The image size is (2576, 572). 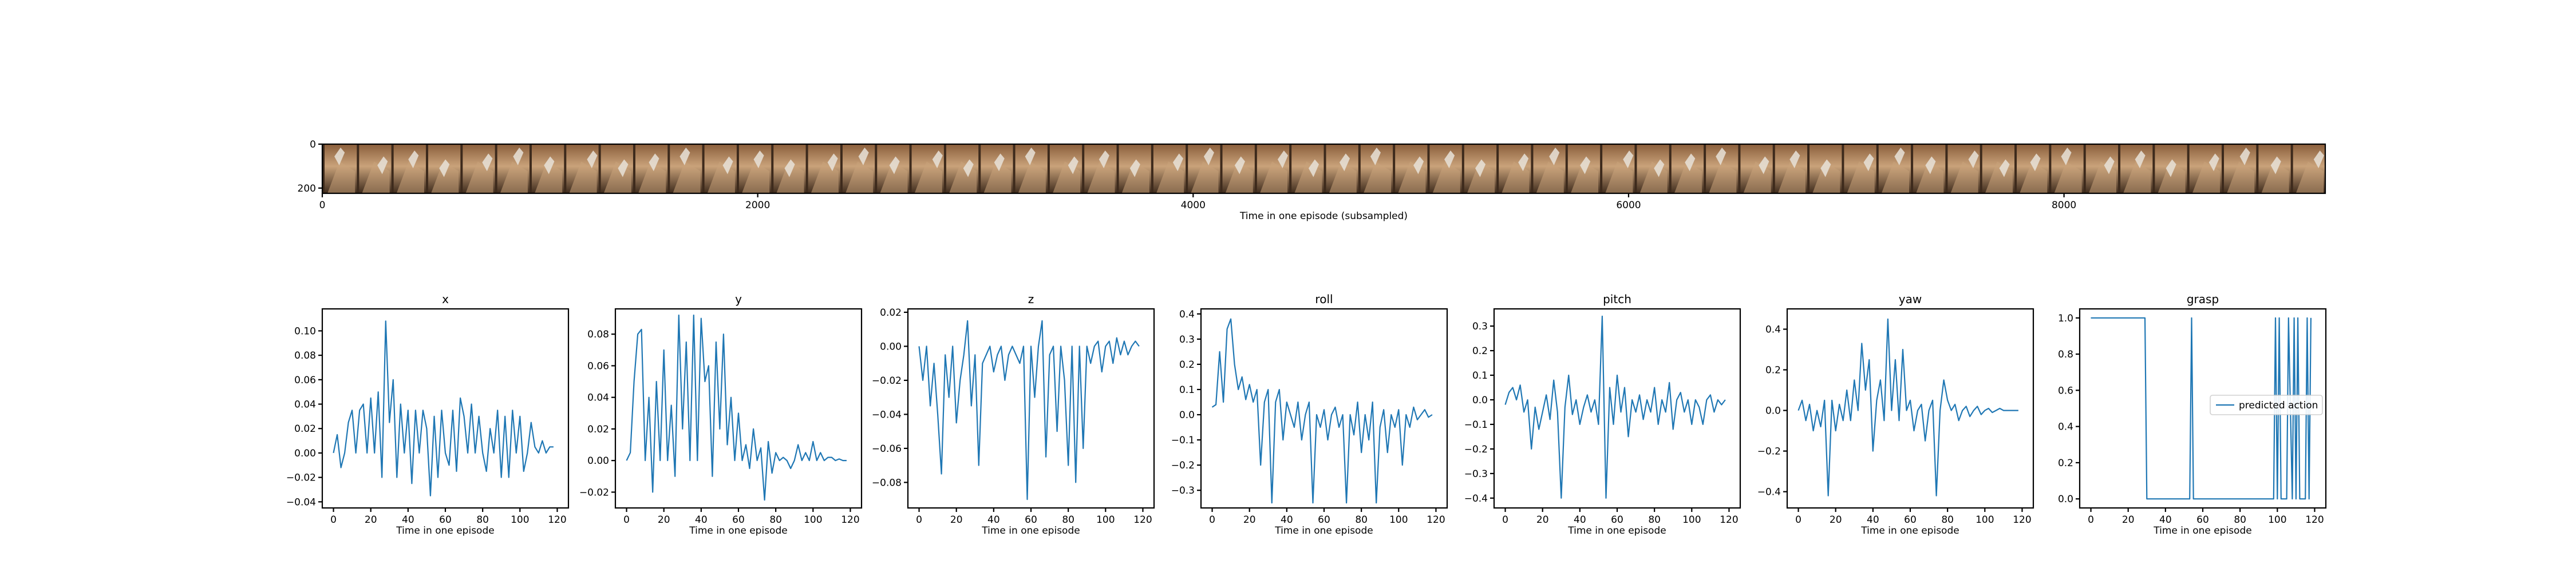 What do you see at coordinates (1187, 415) in the screenshot?
I see `roll-ytick-label: 0.0` at bounding box center [1187, 415].